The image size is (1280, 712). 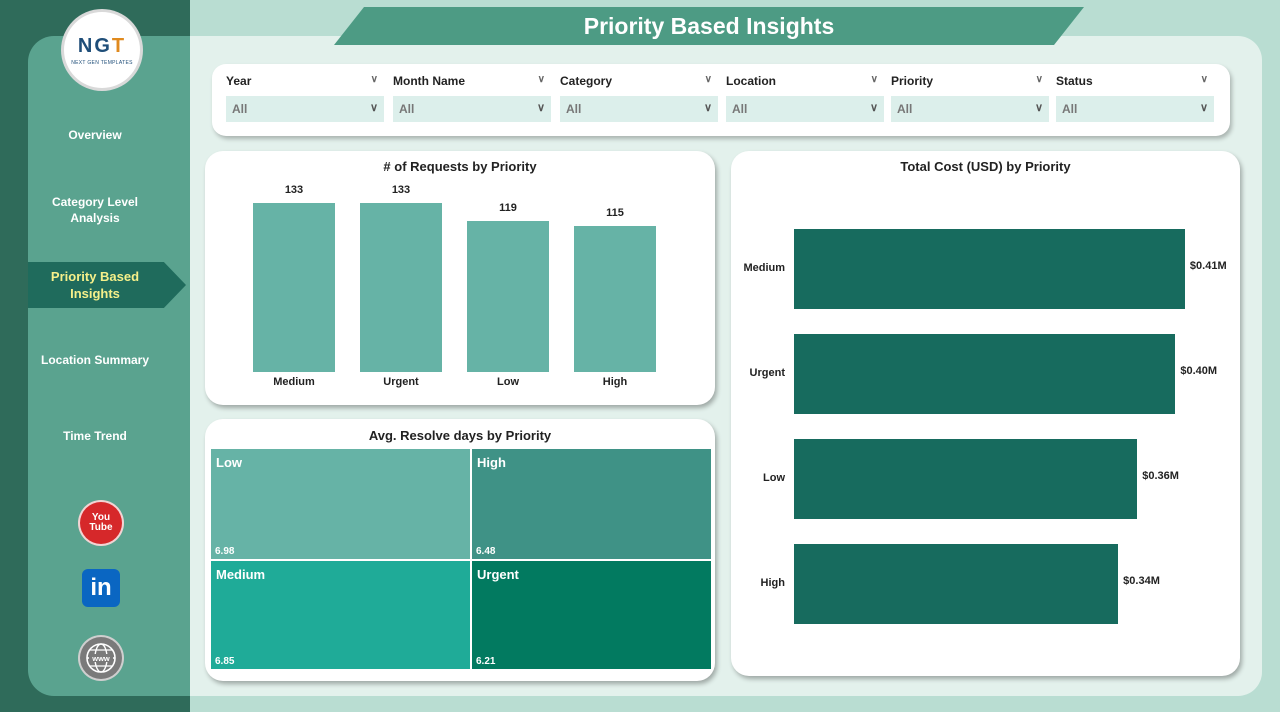 I want to click on tile-value: 6.48, so click(x=486, y=551).